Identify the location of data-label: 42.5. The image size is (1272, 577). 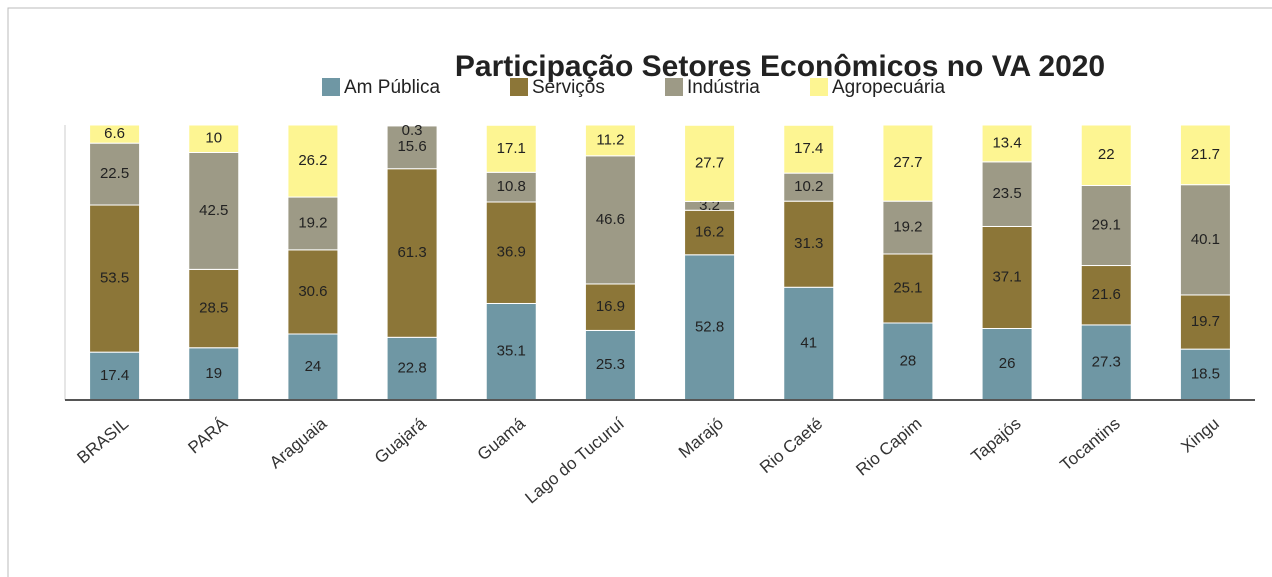
(213, 210).